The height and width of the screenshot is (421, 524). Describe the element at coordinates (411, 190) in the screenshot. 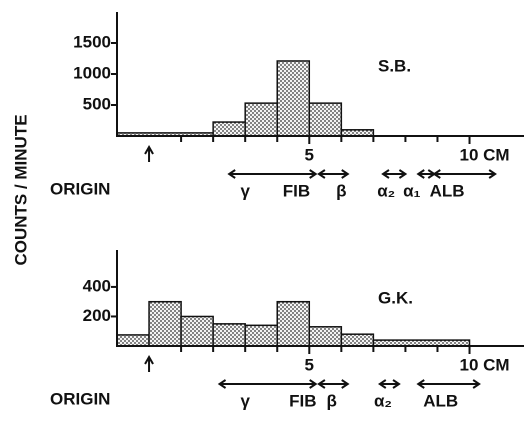

I see `fraction-label: α₁` at that location.